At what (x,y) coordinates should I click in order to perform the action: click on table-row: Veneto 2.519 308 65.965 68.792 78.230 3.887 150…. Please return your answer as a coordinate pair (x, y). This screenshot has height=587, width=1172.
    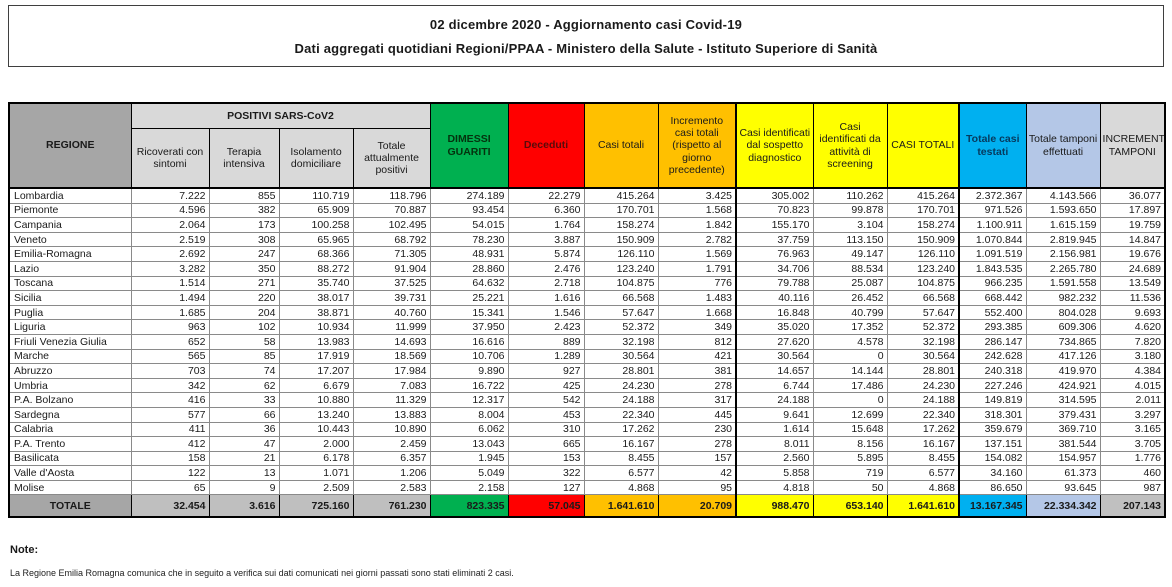
    Looking at the image, I should click on (587, 239).